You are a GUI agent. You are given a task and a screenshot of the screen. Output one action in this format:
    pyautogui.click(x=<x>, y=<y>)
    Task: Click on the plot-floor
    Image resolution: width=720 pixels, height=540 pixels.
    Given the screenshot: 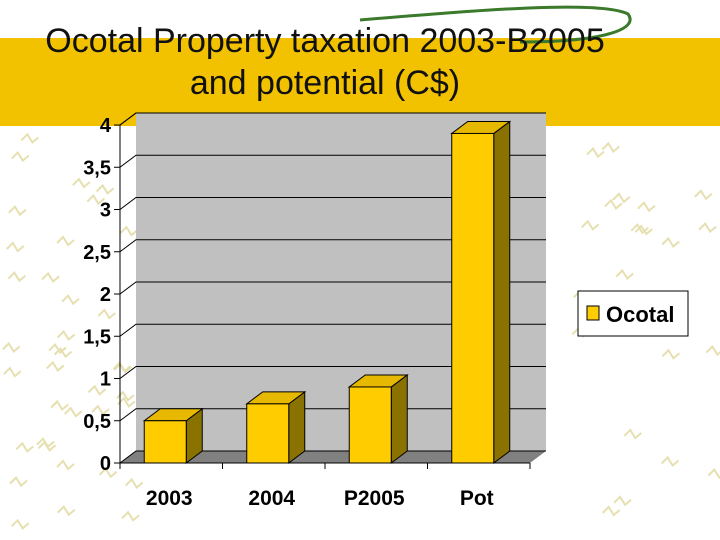 What is the action you would take?
    pyautogui.click(x=333, y=457)
    